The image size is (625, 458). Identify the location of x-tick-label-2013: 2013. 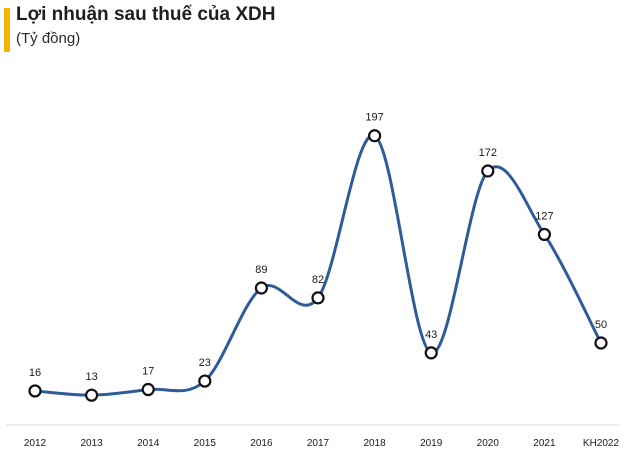
(91, 443).